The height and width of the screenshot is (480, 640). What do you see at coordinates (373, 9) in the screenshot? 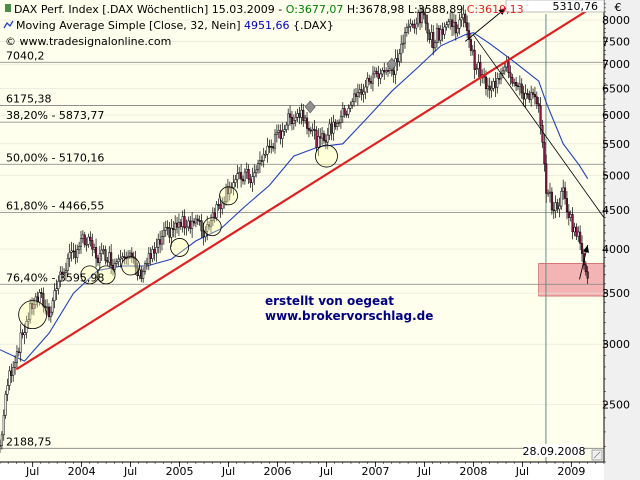
I see `header-high: H:3678,98` at bounding box center [373, 9].